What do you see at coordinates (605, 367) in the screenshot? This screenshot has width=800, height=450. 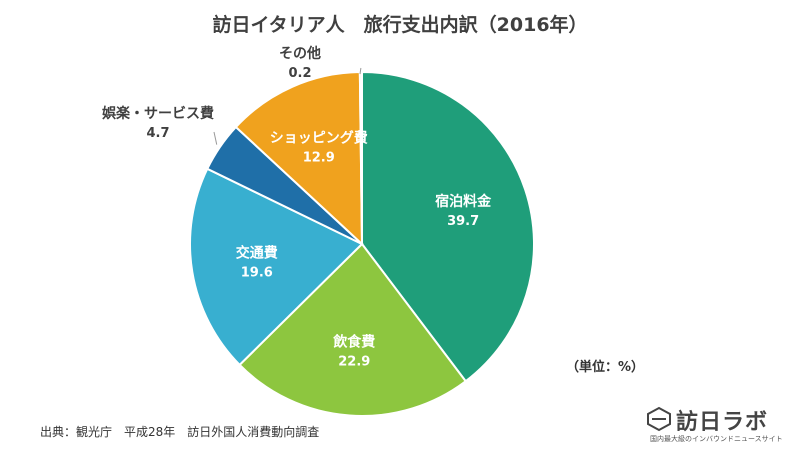 I see `unit-label: （単位：%）` at bounding box center [605, 367].